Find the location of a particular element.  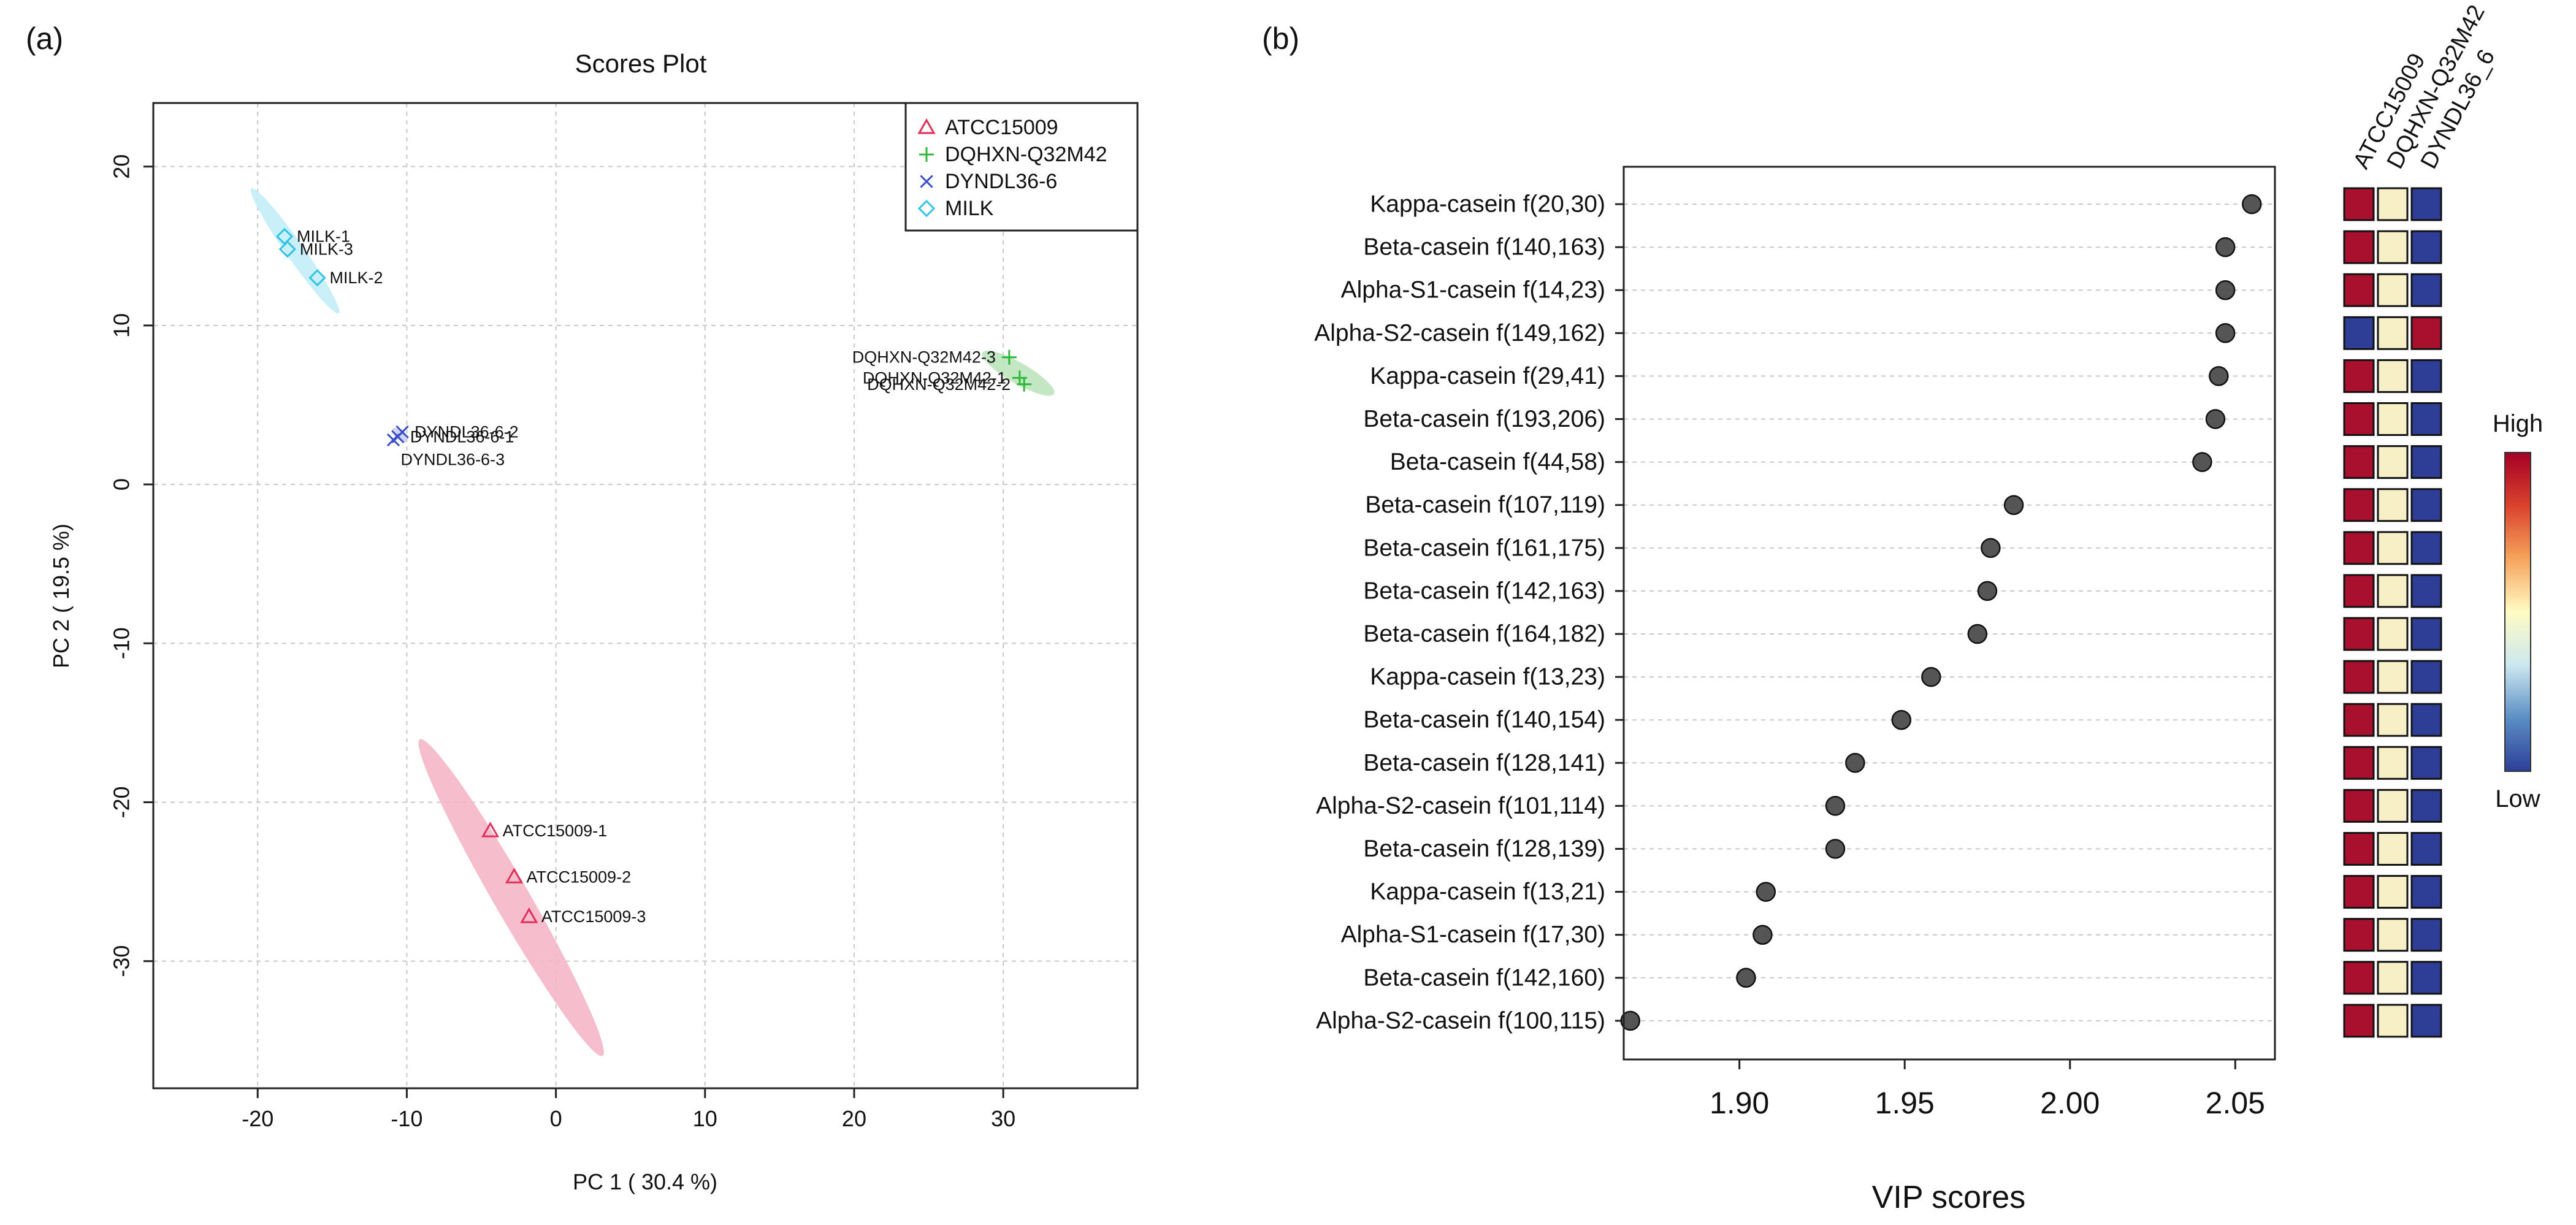

sample-point: DYNDL36-6-1 is located at coordinates (452, 436).